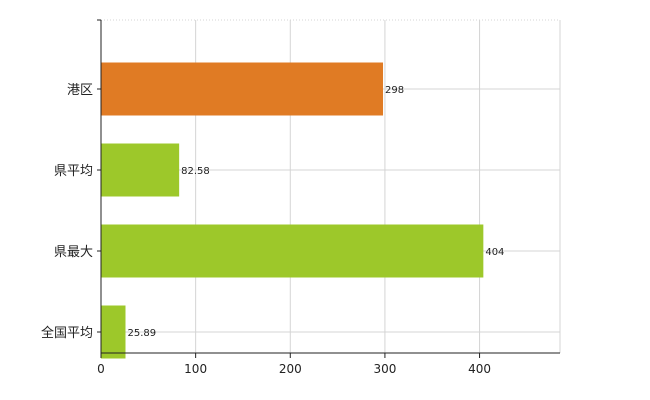 Image resolution: width=650 pixels, height=400 pixels. What do you see at coordinates (494, 252) in the screenshot?
I see `data-label-2: 404` at bounding box center [494, 252].